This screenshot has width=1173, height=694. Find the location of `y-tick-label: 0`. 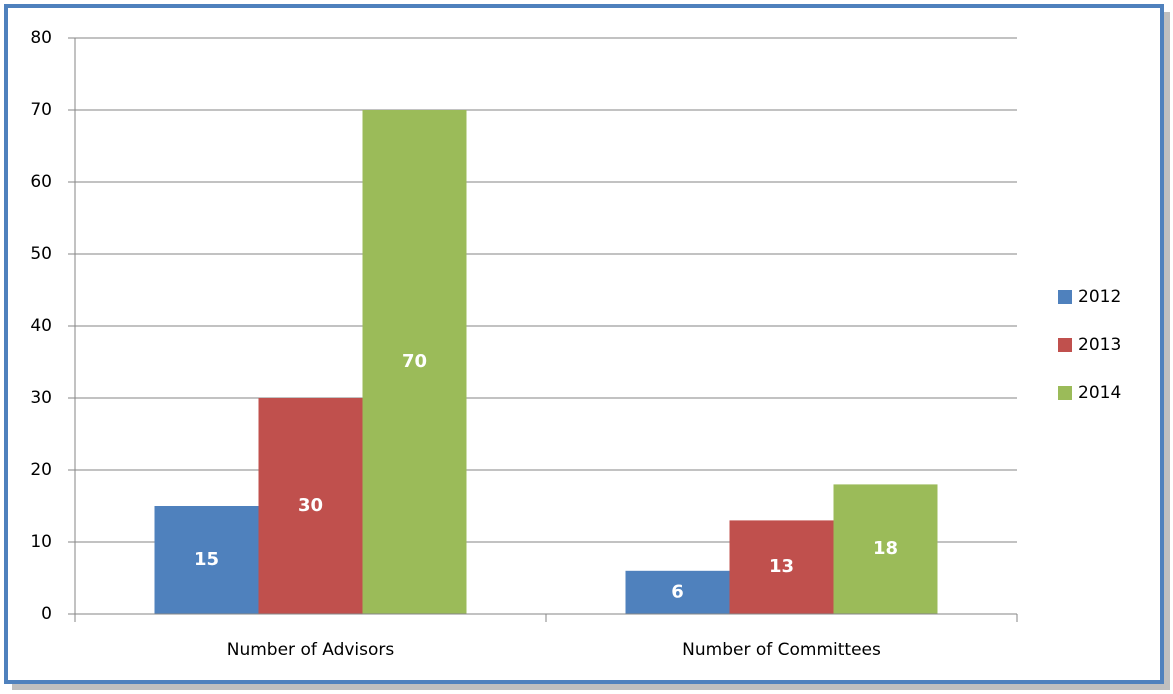

y-tick-label: 0 is located at coordinates (46, 614).